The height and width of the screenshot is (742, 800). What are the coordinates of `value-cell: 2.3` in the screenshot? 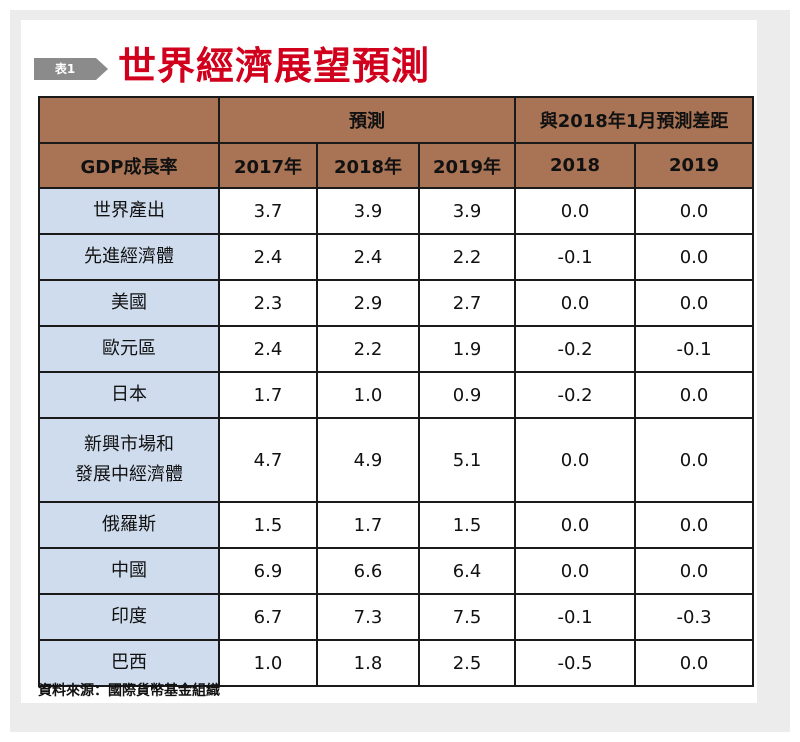 It's located at (268, 303).